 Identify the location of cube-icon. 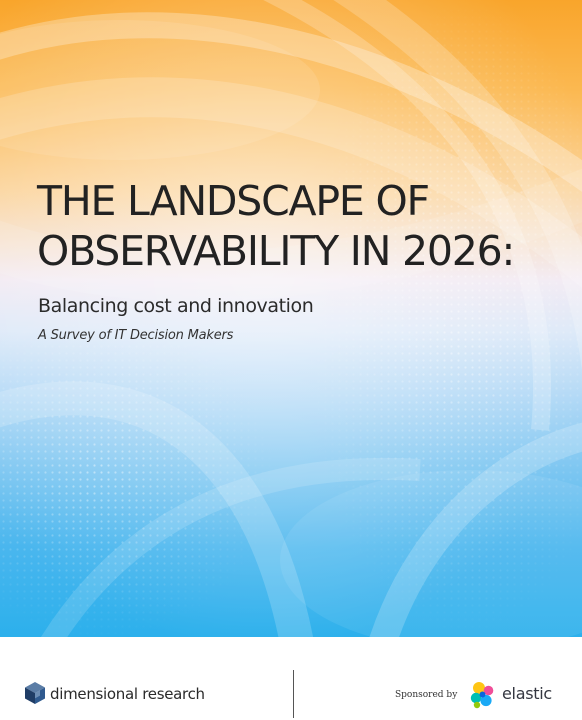
(35, 693).